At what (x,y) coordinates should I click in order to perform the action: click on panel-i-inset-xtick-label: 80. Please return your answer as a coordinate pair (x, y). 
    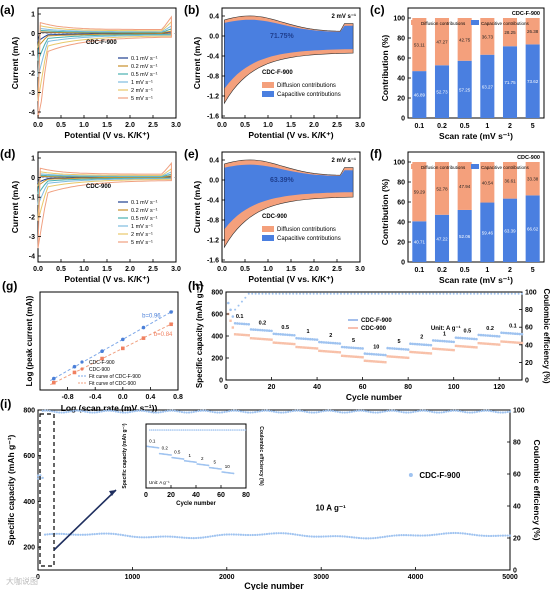
    Looking at the image, I should click on (246, 495).